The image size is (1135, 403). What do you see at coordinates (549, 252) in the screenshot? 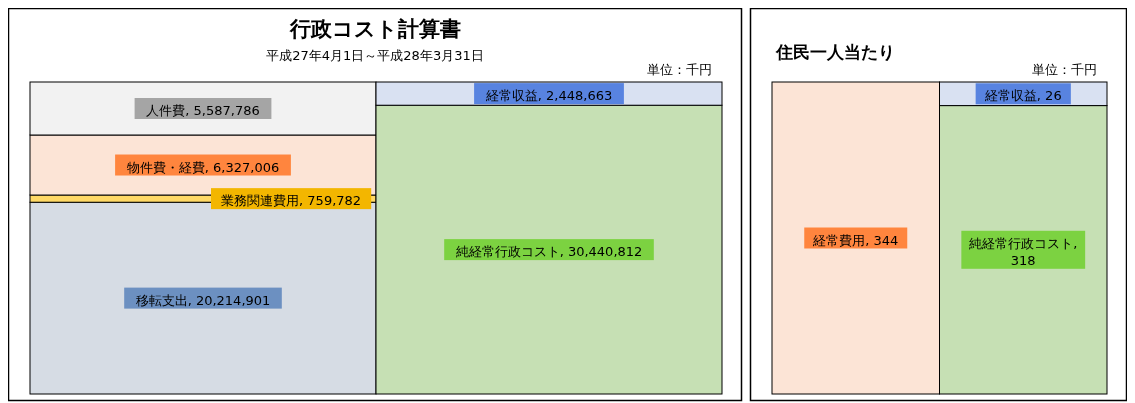
I see `data-label: 純経常行政コスト, 30,440,812` at bounding box center [549, 252].